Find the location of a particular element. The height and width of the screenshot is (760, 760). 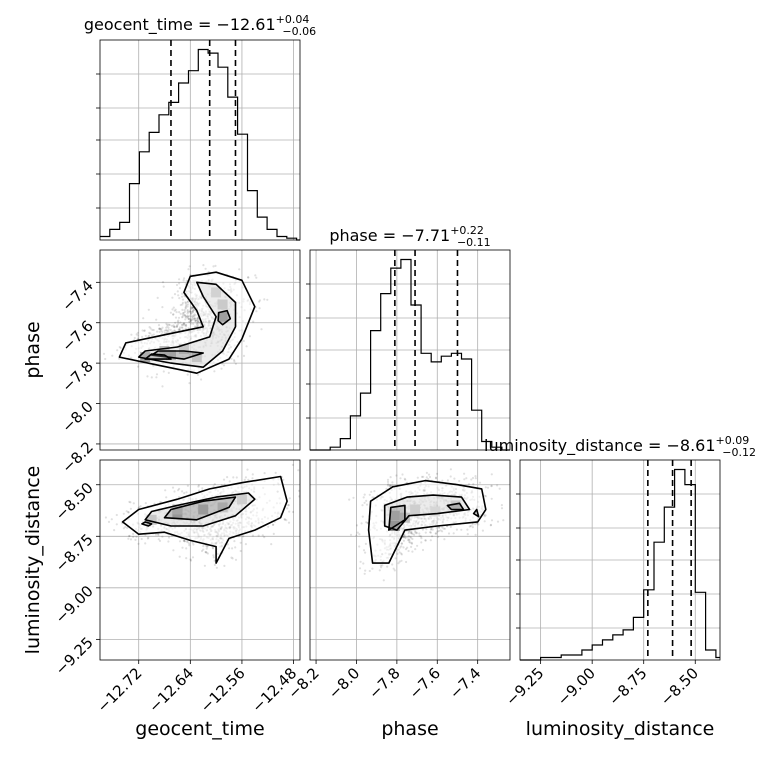

panel-scatter-luminosity-distance-vs-phase: −8.2 −8.0 −7.8 −7.6 −7.4 is located at coordinates (397, 581).